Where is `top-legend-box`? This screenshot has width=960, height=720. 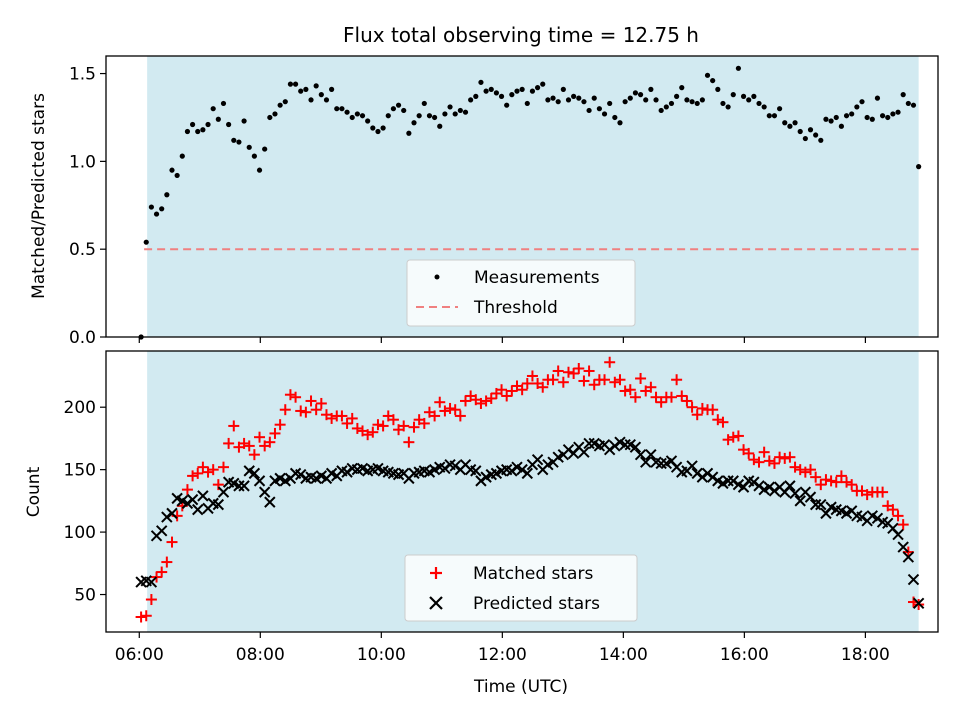 top-legend-box is located at coordinates (521, 293).